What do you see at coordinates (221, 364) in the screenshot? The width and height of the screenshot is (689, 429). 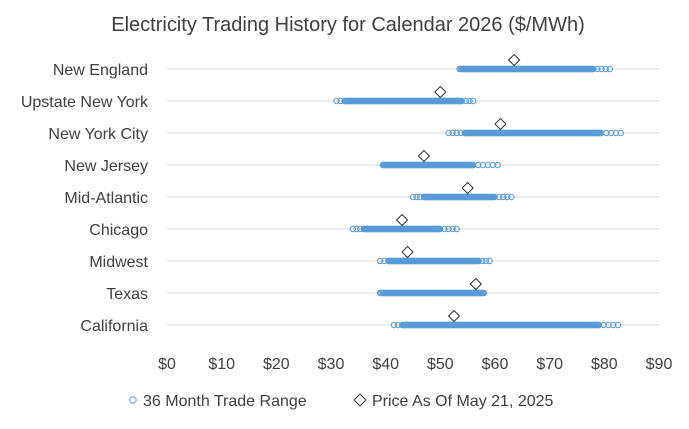 I see `x-tick-label: $10` at bounding box center [221, 364].